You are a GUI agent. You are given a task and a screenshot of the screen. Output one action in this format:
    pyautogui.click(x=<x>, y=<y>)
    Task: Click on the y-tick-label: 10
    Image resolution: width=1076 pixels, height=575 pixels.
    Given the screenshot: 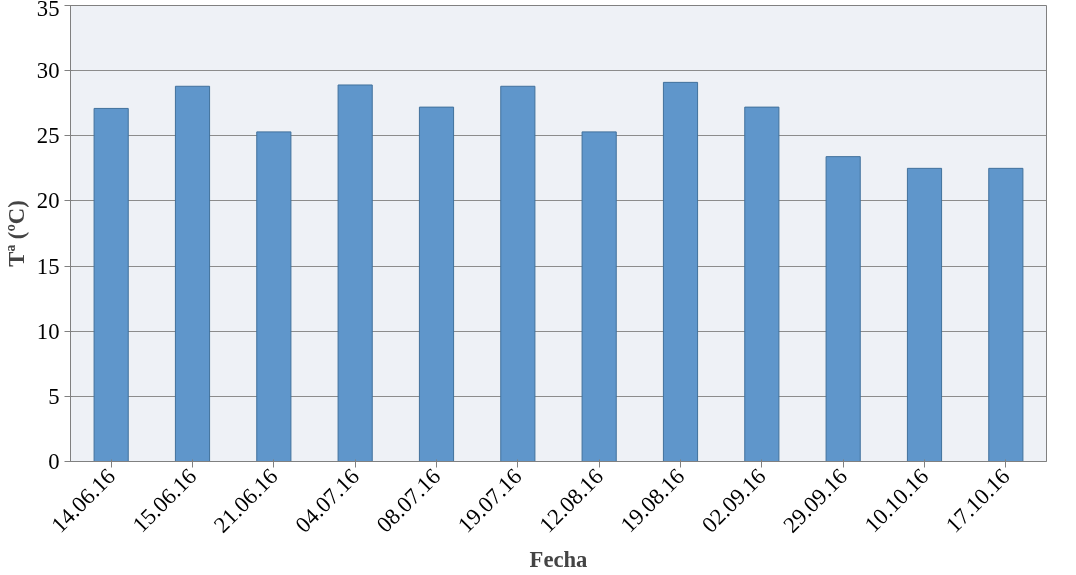 What is the action you would take?
    pyautogui.click(x=48, y=331)
    